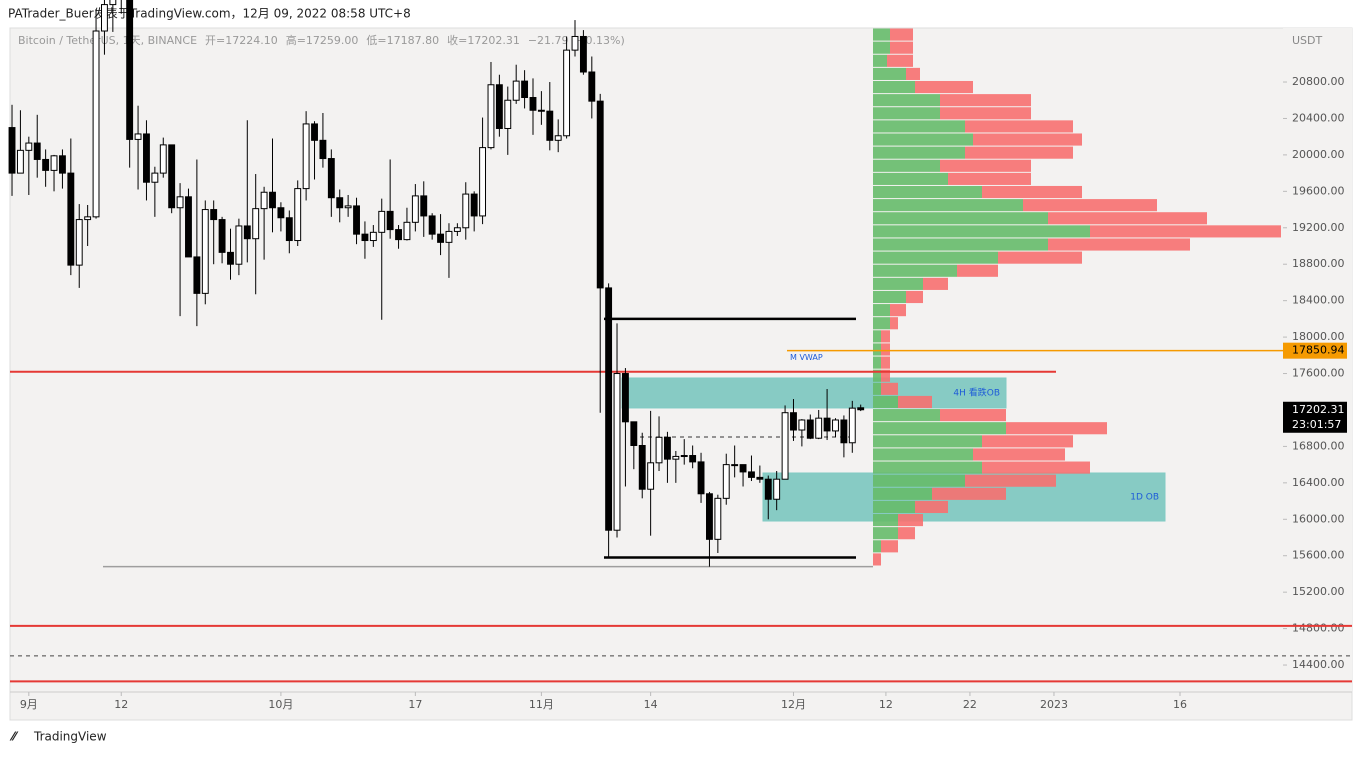 Image resolution: width=1362 pixels, height=759 pixels. What do you see at coordinates (976, 392) in the screenshot?
I see `order-block-label: 4H 看跌OB` at bounding box center [976, 392].